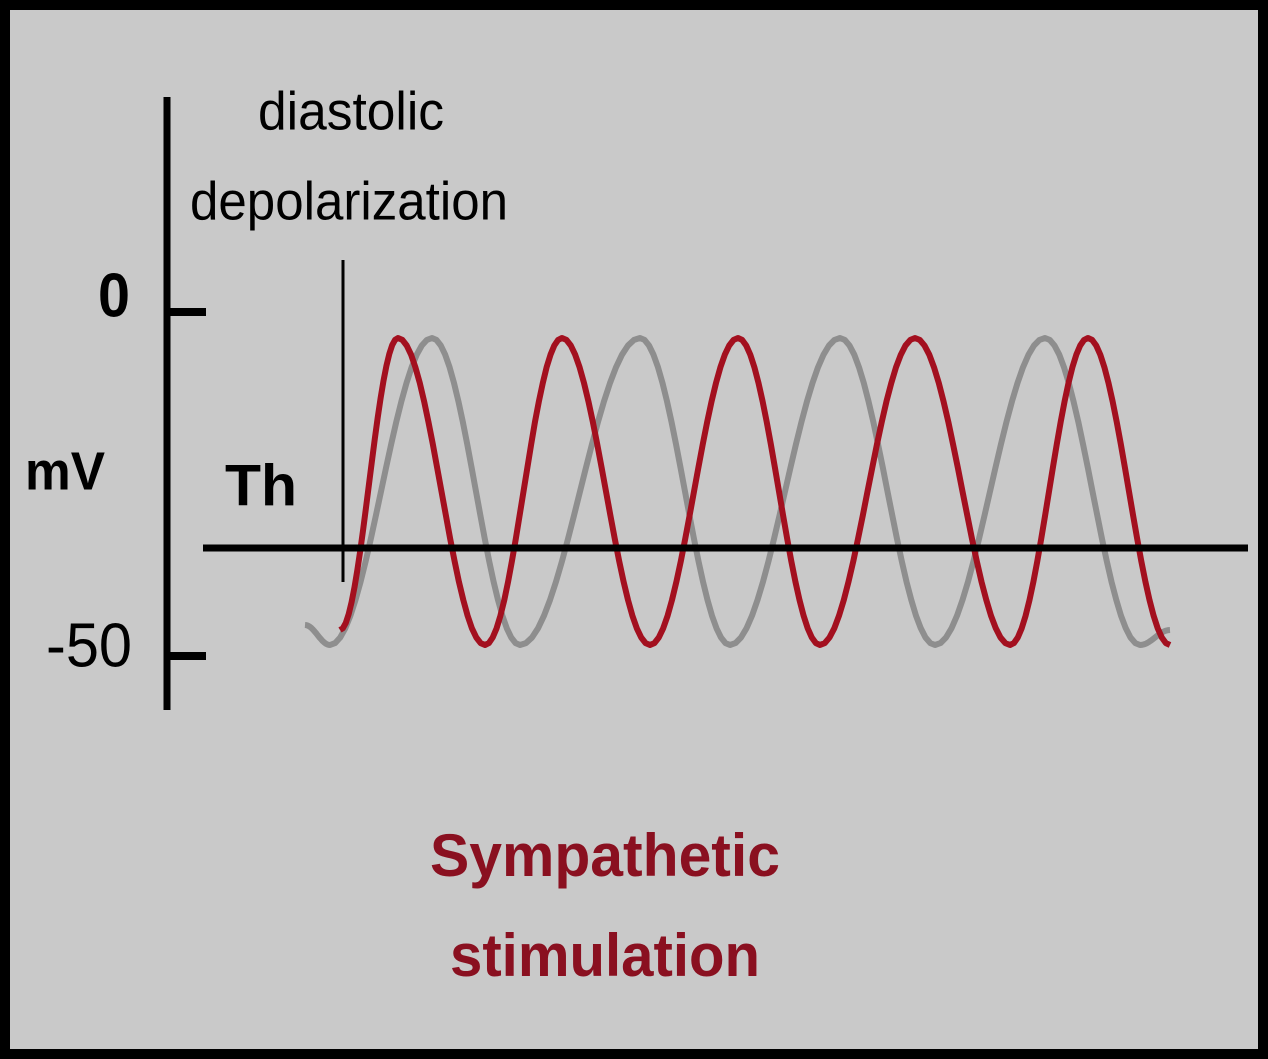 The height and width of the screenshot is (1059, 1268). I want to click on axis-unit: mV, so click(65, 471).